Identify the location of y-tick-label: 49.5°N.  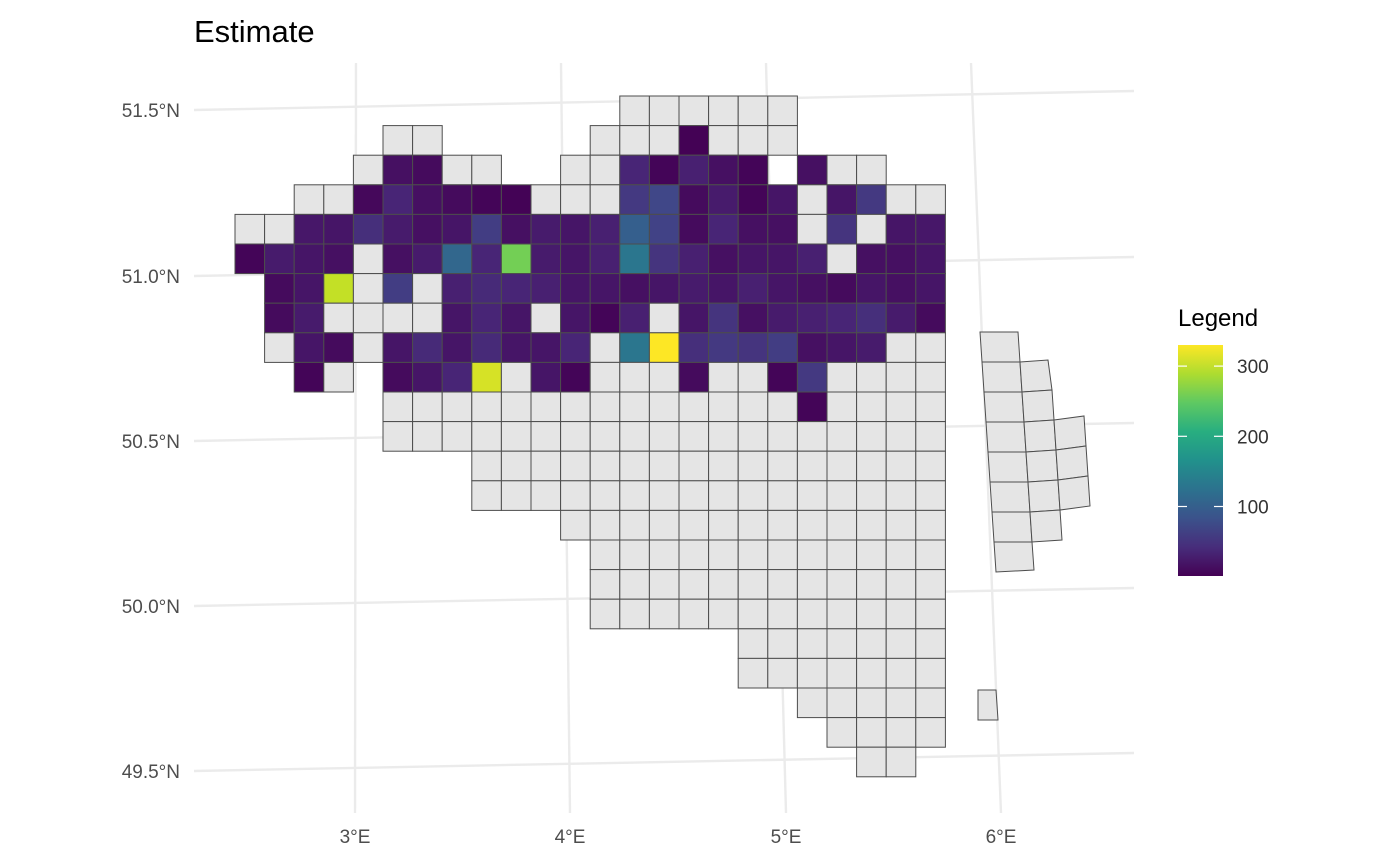
(151, 772).